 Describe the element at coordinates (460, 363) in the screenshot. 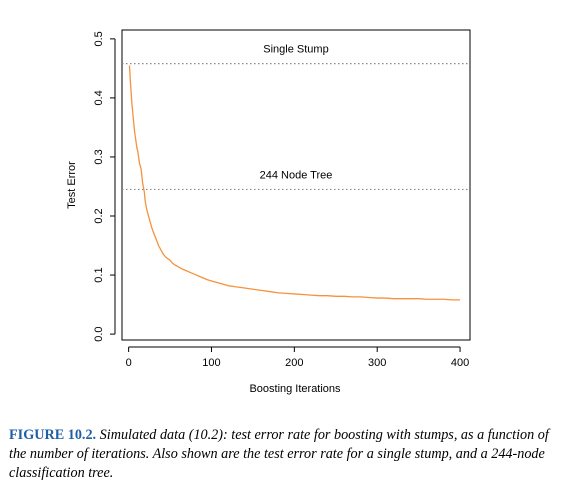

I see `x-tick-label: 400` at that location.